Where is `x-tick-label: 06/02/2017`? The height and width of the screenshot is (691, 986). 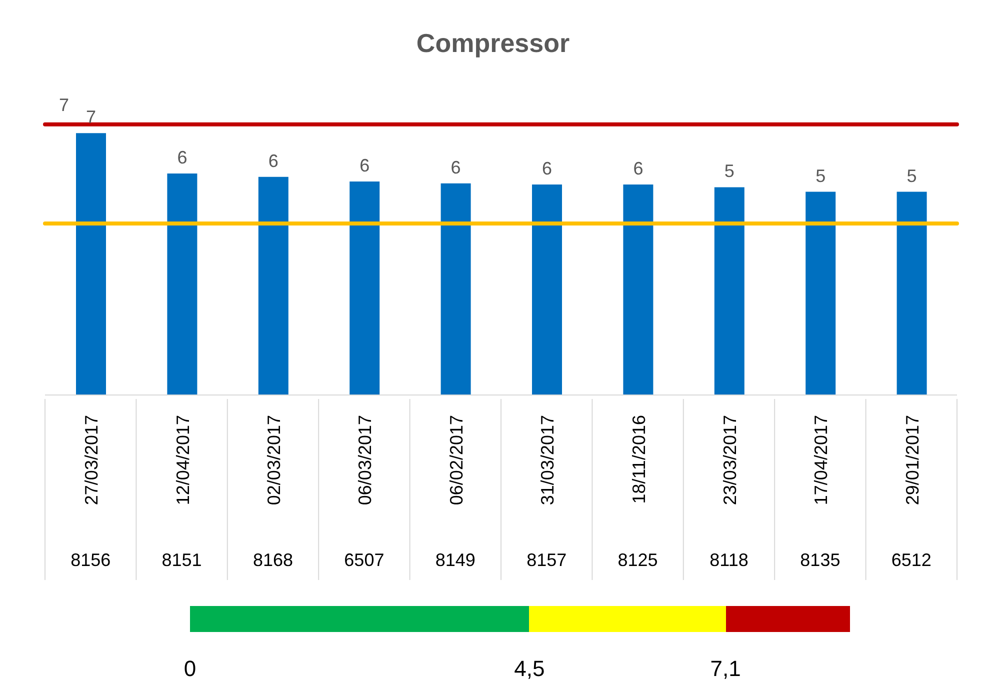 x-tick-label: 06/02/2017 is located at coordinates (456, 460).